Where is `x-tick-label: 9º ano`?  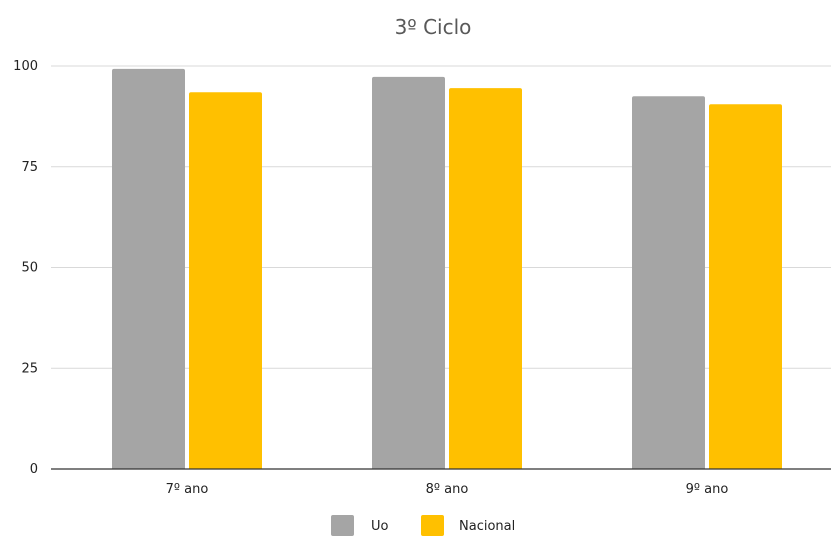 x-tick-label: 9º ano is located at coordinates (707, 489).